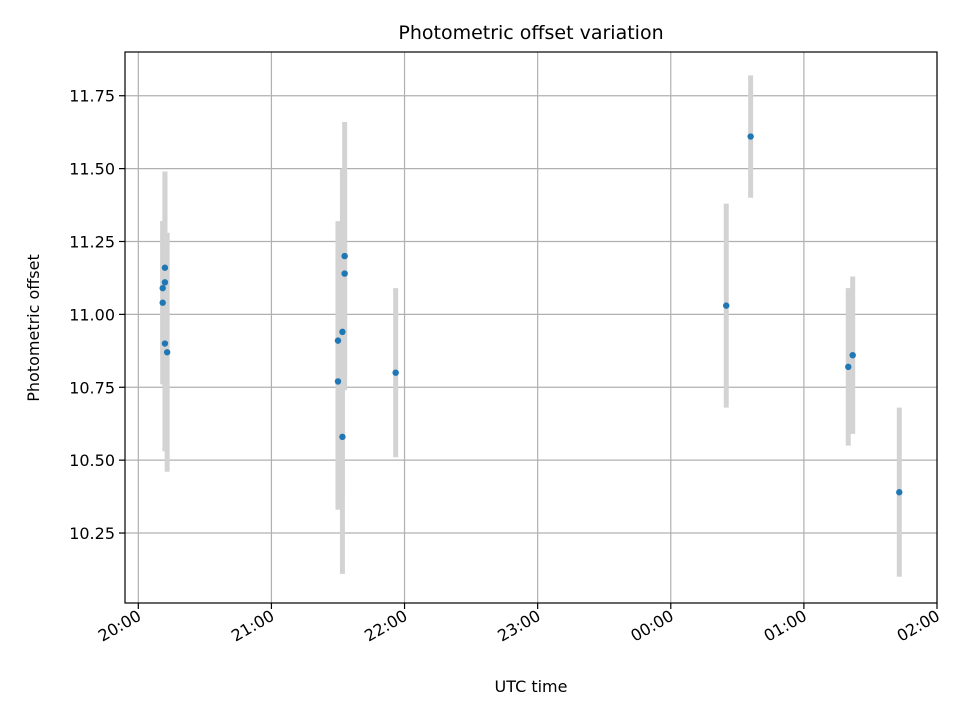 The image size is (960, 720). I want to click on y-axis: 10.25 10.50 10.75 11.00 11.25 11.50 11.75, so click(97, 315).